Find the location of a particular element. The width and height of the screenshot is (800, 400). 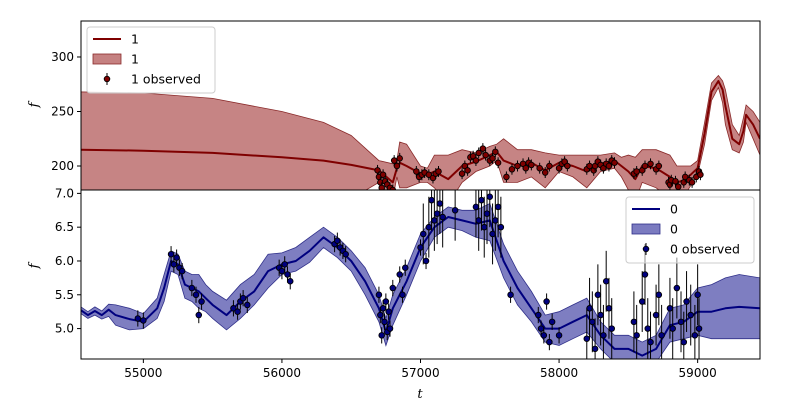

top-legend-label: 1 observed is located at coordinates (166, 79).